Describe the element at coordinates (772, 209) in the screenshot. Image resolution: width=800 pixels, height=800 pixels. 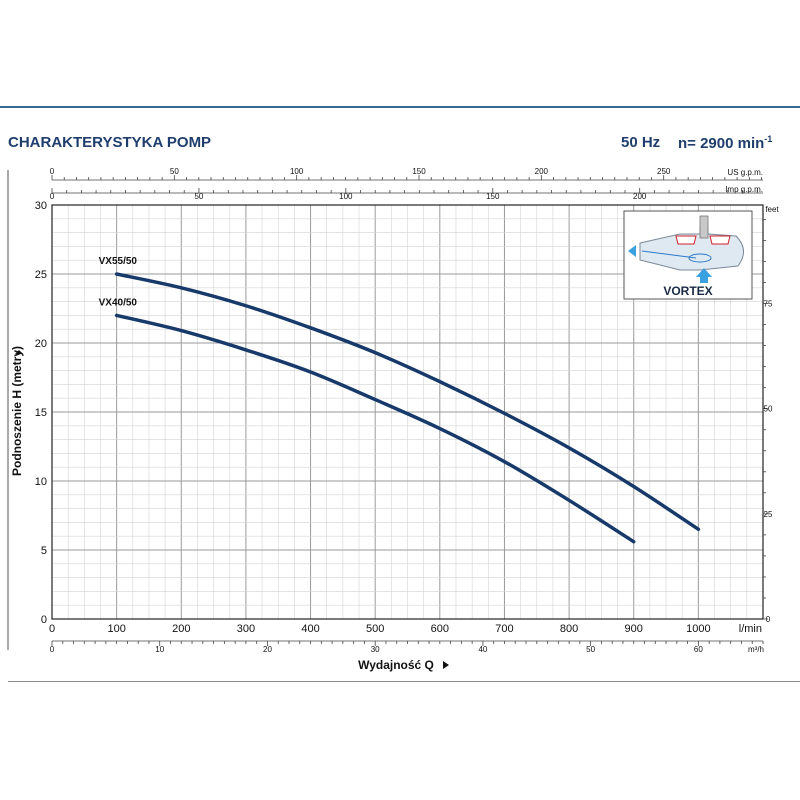
I see `feet-unit-label: feet` at that location.